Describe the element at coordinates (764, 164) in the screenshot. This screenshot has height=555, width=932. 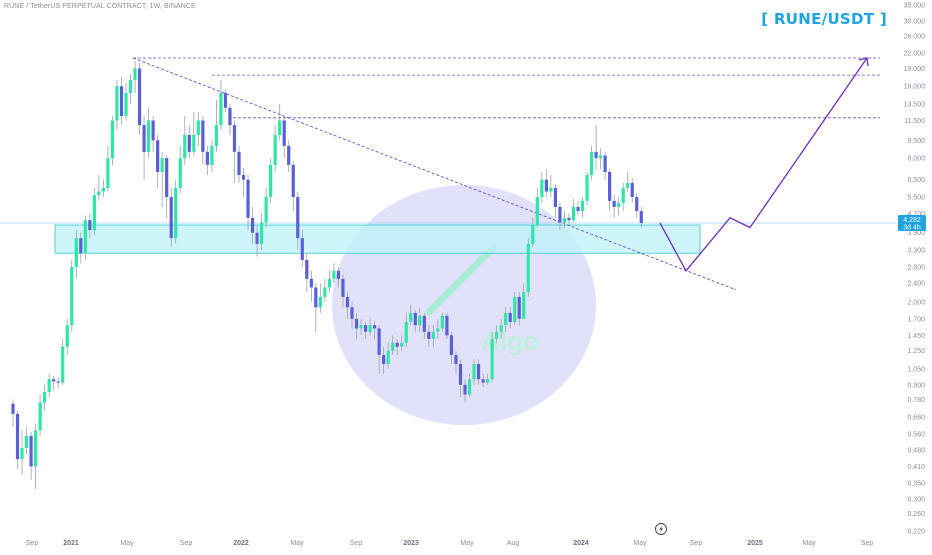
I see `projection-path` at that location.